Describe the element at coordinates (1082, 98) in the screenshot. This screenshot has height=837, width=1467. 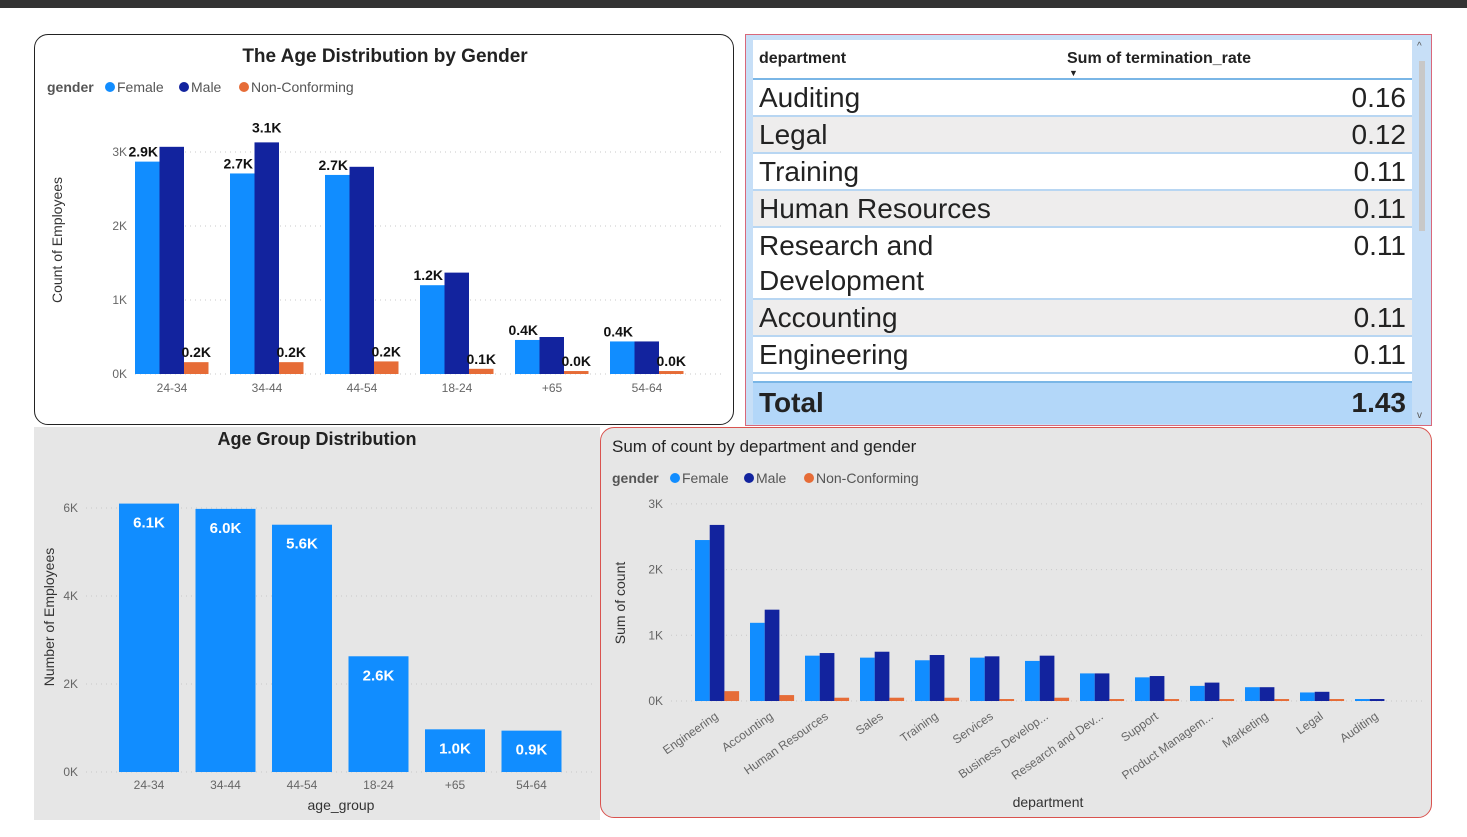
I see `table-row: Auditing 0.16` at that location.